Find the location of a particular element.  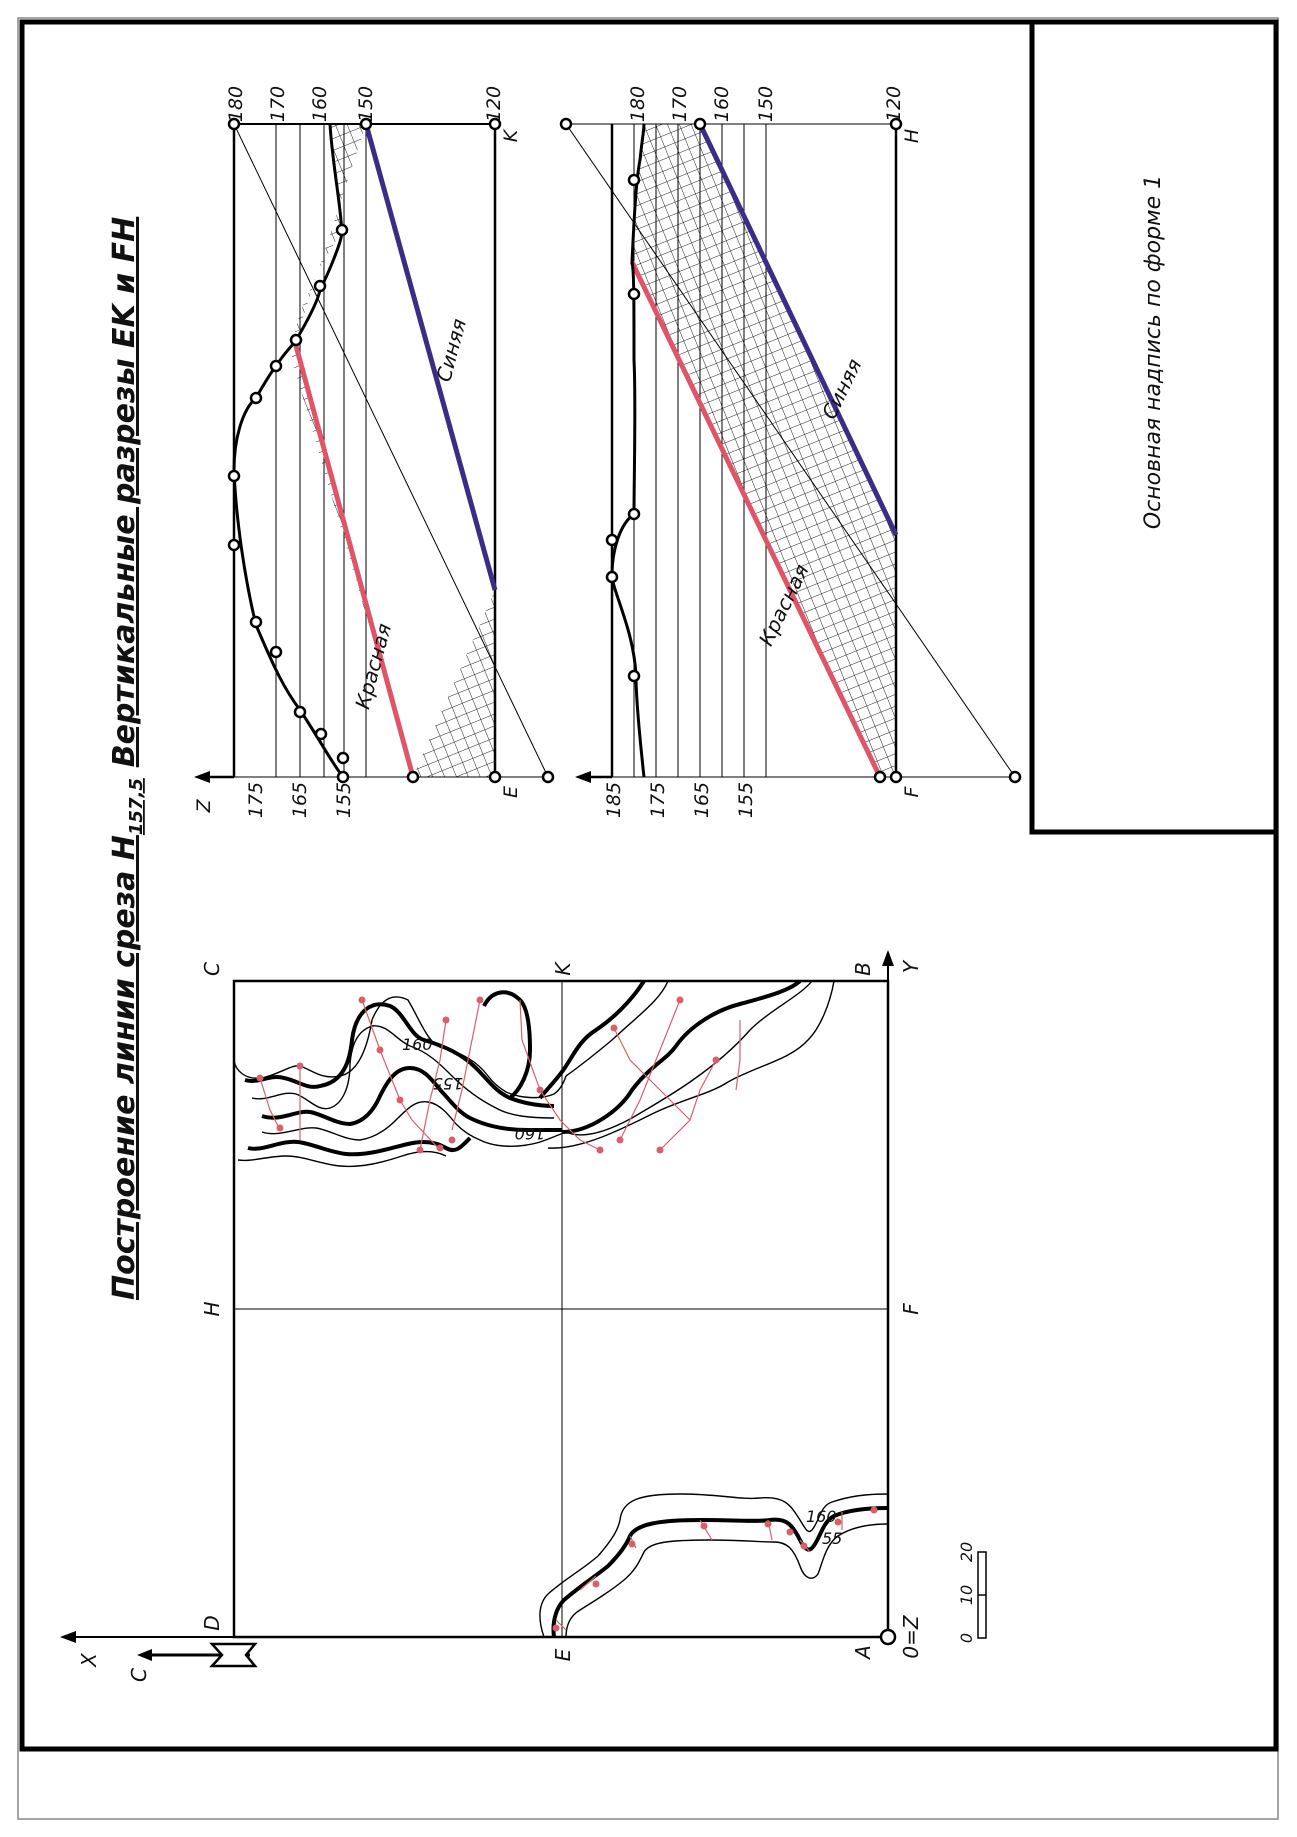

ek-tick-175: 175 is located at coordinates (256, 800).